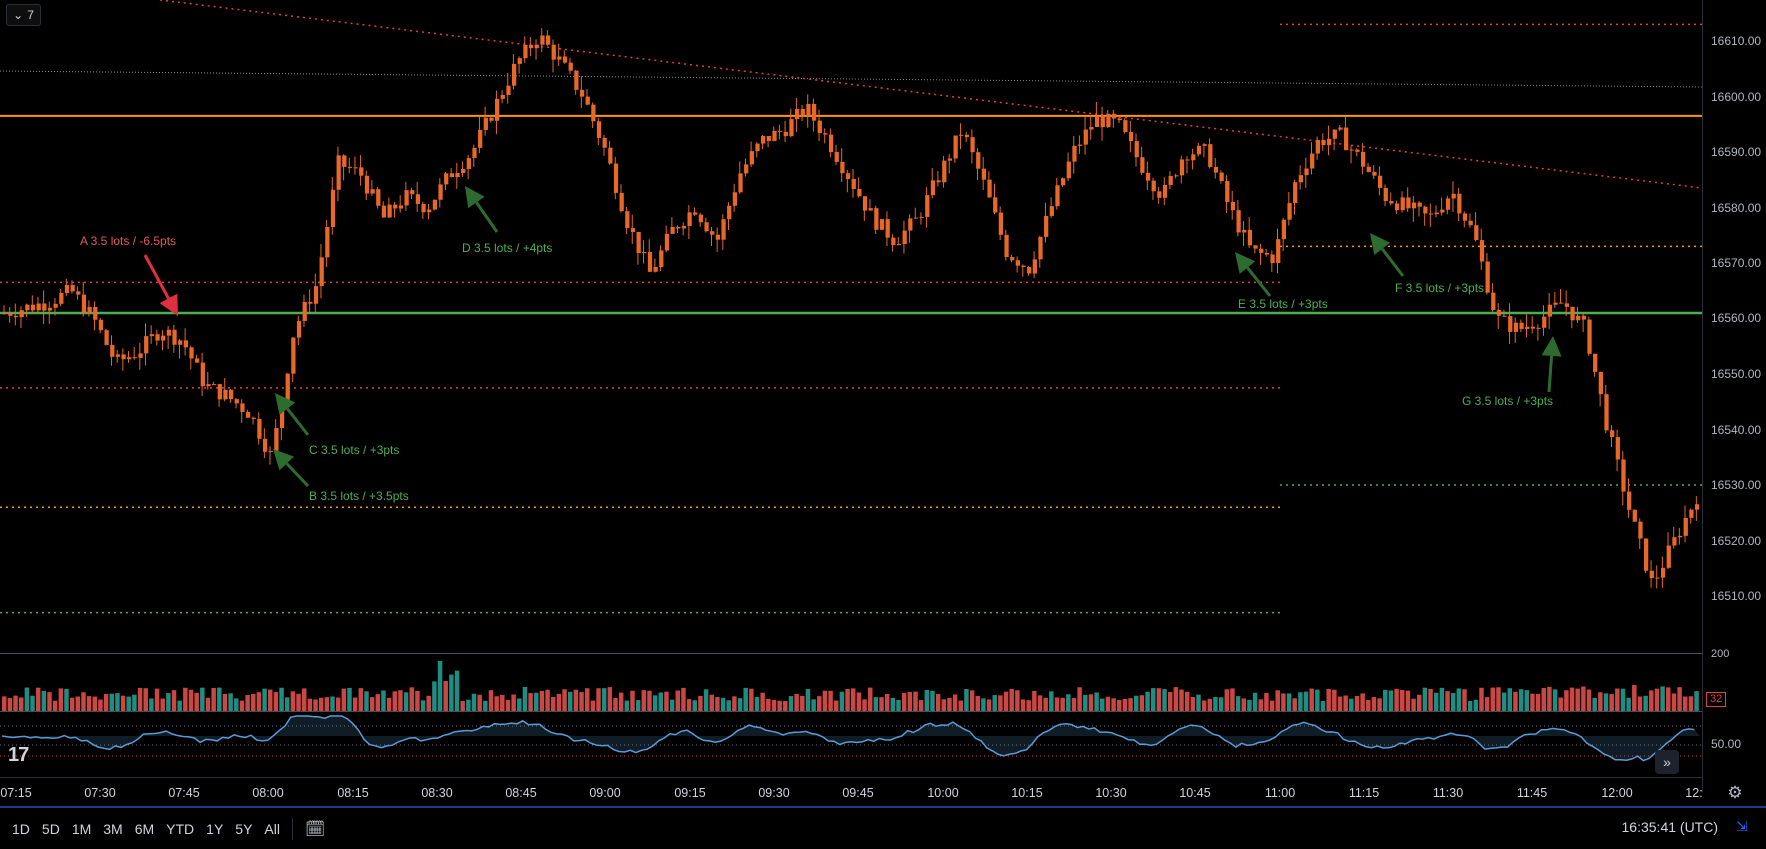  Describe the element at coordinates (51, 829) in the screenshot. I see `range-button-5d: 5D` at that location.